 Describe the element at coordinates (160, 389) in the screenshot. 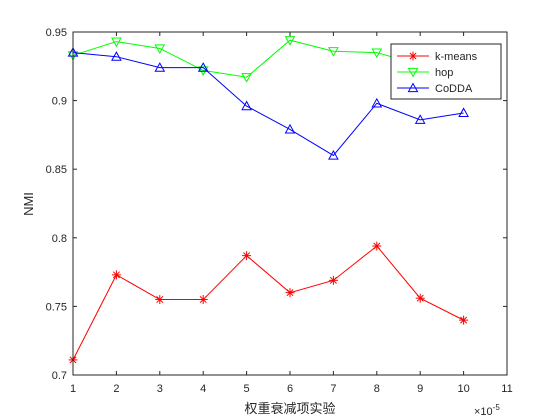

I see `x-tick-label: 3` at that location.